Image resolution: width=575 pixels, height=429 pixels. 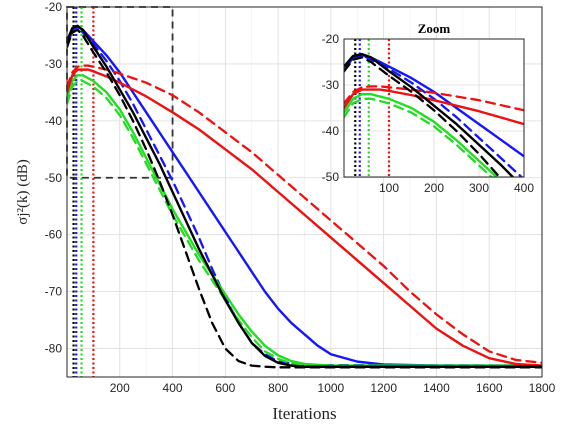 What do you see at coordinates (173, 388) in the screenshot?
I see `x-tick-label: 400` at bounding box center [173, 388].